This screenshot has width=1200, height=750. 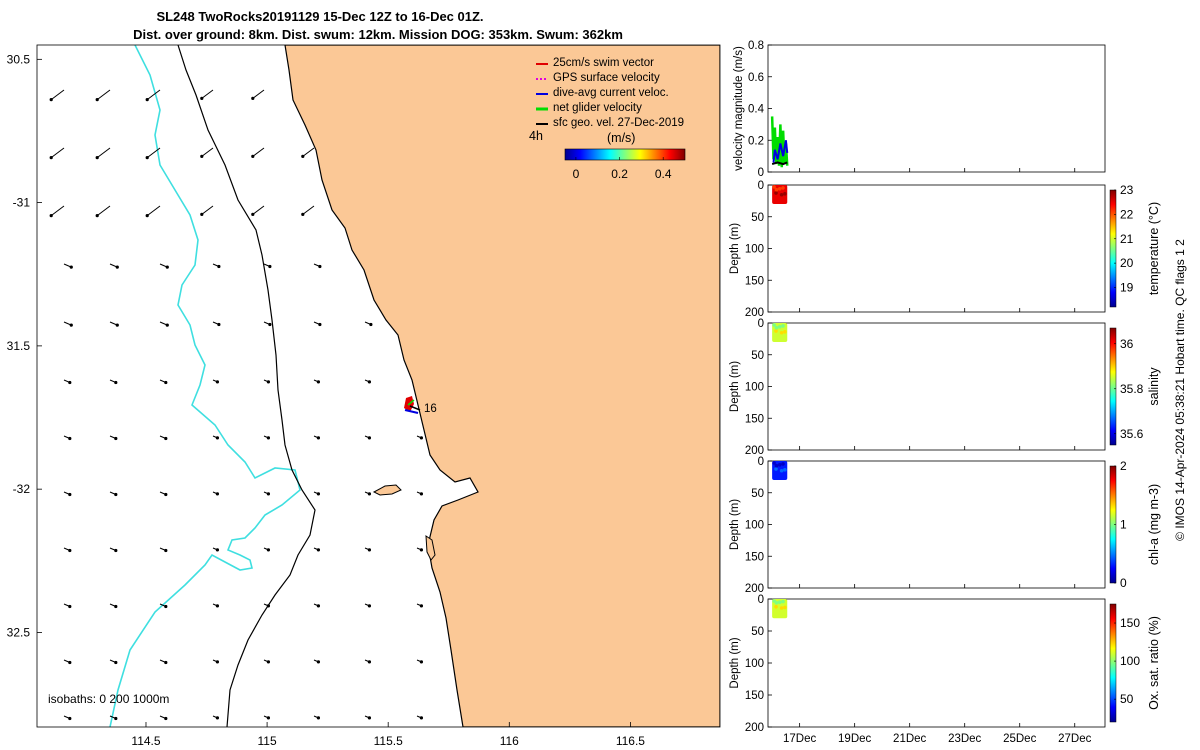 What do you see at coordinates (108, 699) in the screenshot?
I see `isobaths-label: isobaths: 0 200 1000m` at bounding box center [108, 699].